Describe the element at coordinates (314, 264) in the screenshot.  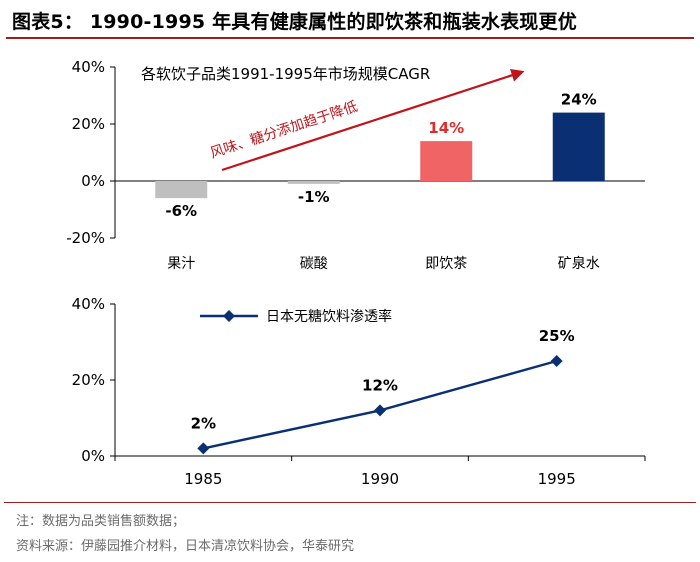
I see `bar-category-label: 碳酸` at that location.